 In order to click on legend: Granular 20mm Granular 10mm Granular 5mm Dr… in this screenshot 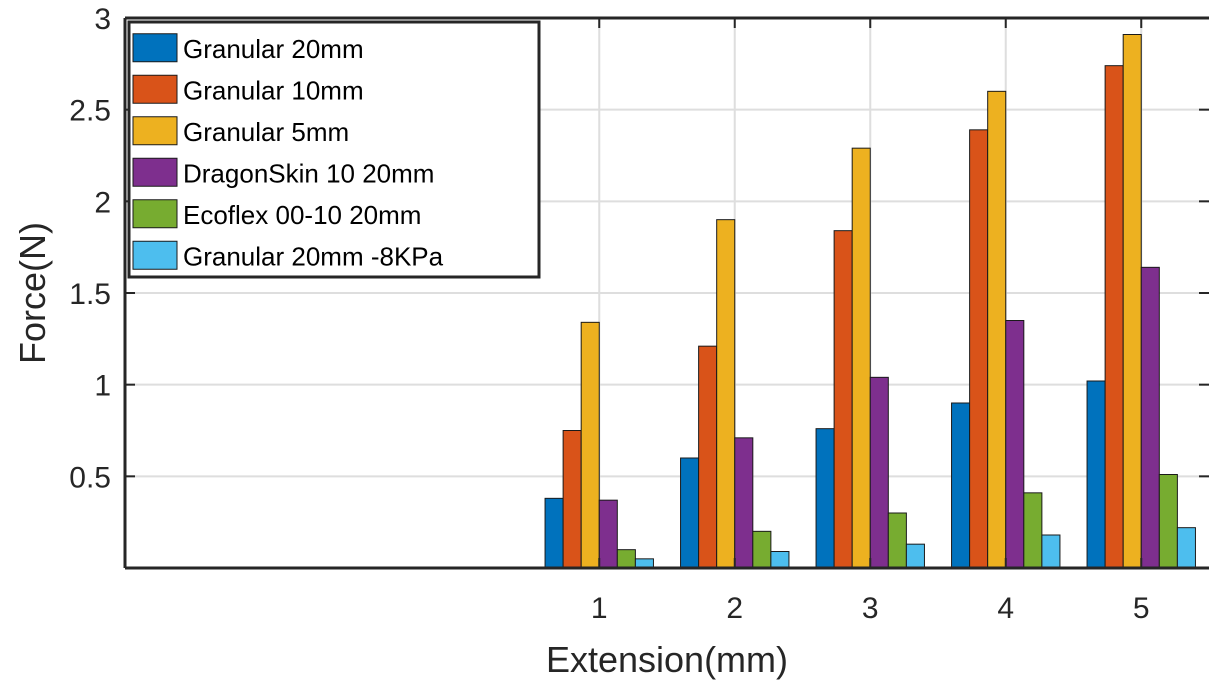, I will do `click(334, 149)`.